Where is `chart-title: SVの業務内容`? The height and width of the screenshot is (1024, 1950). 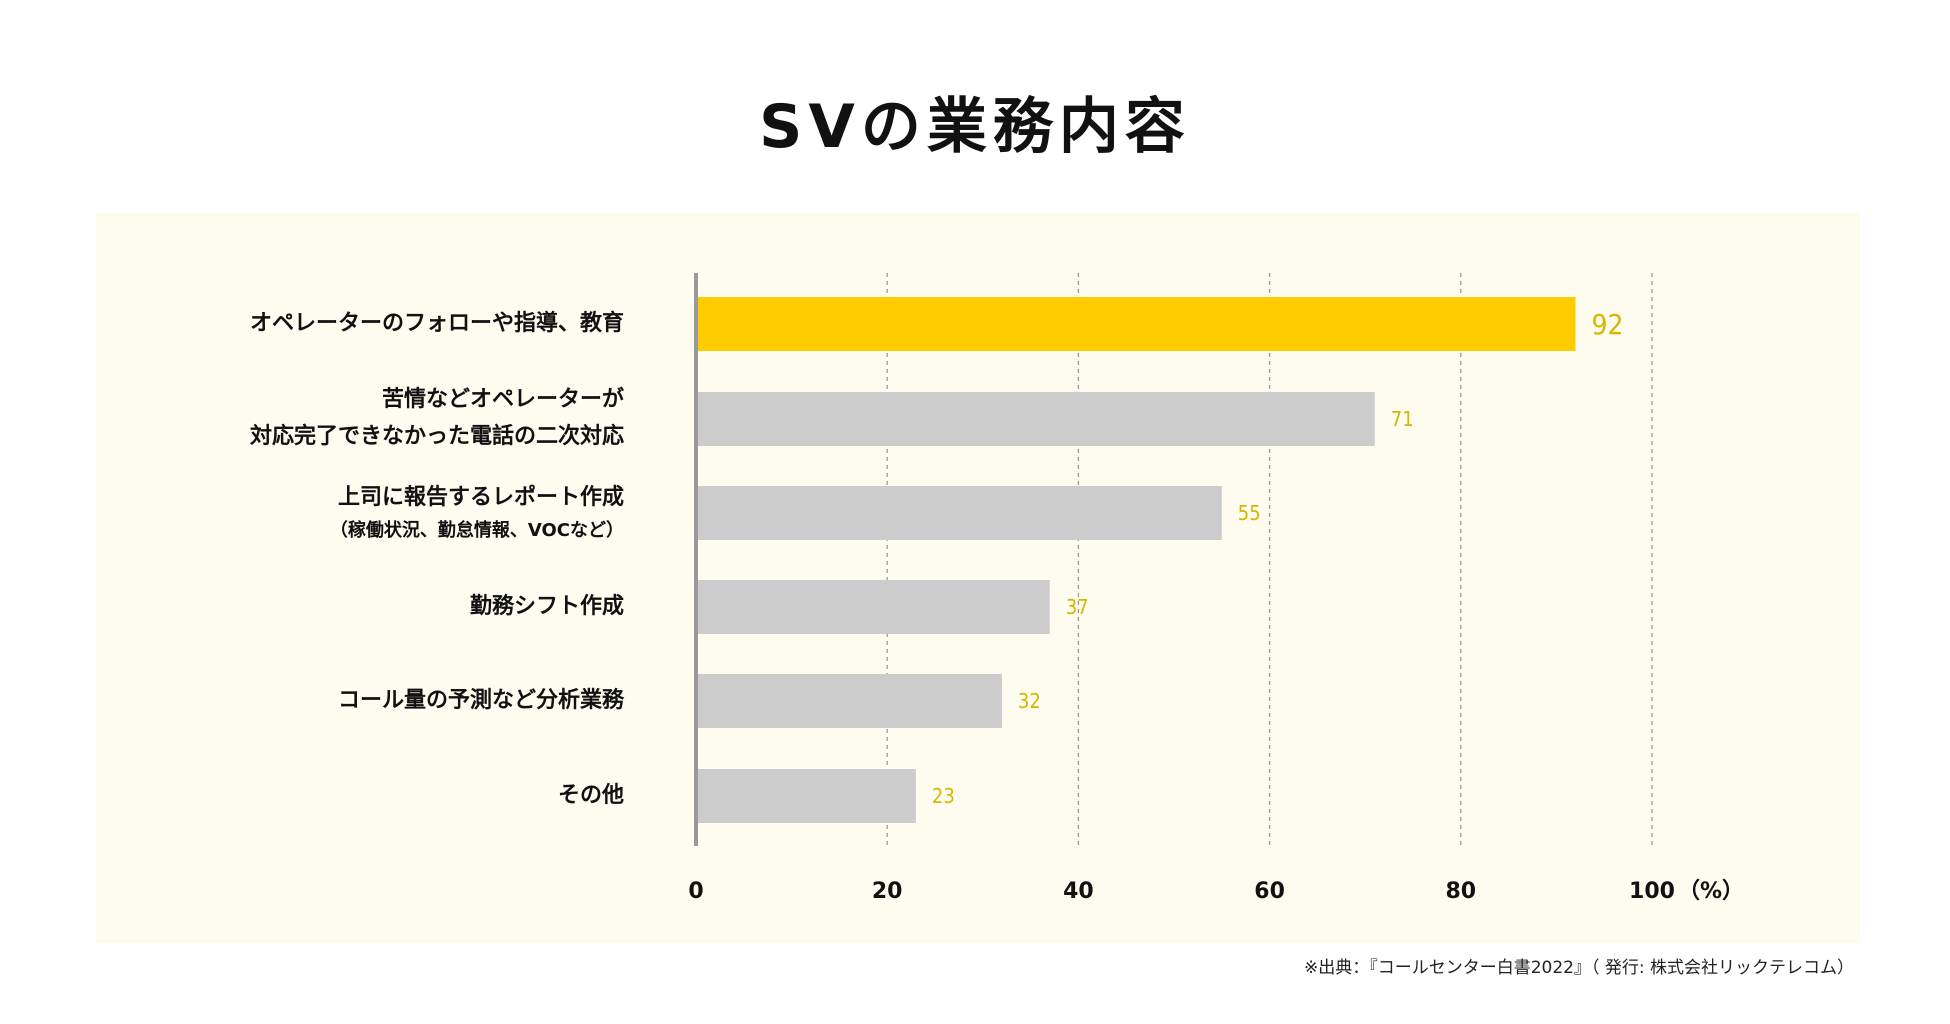
chart-title: SVの業務内容 is located at coordinates (975, 127).